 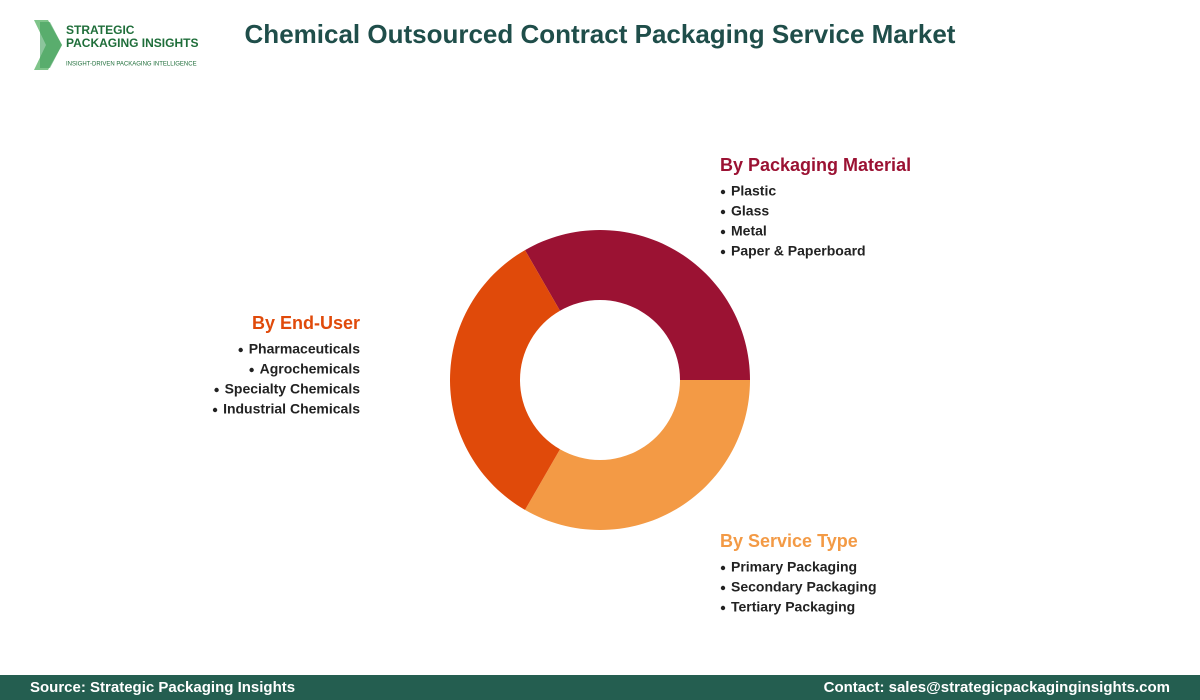 What do you see at coordinates (132, 43) in the screenshot?
I see `logo-line2: PACKAGING INSIGHTS` at bounding box center [132, 43].